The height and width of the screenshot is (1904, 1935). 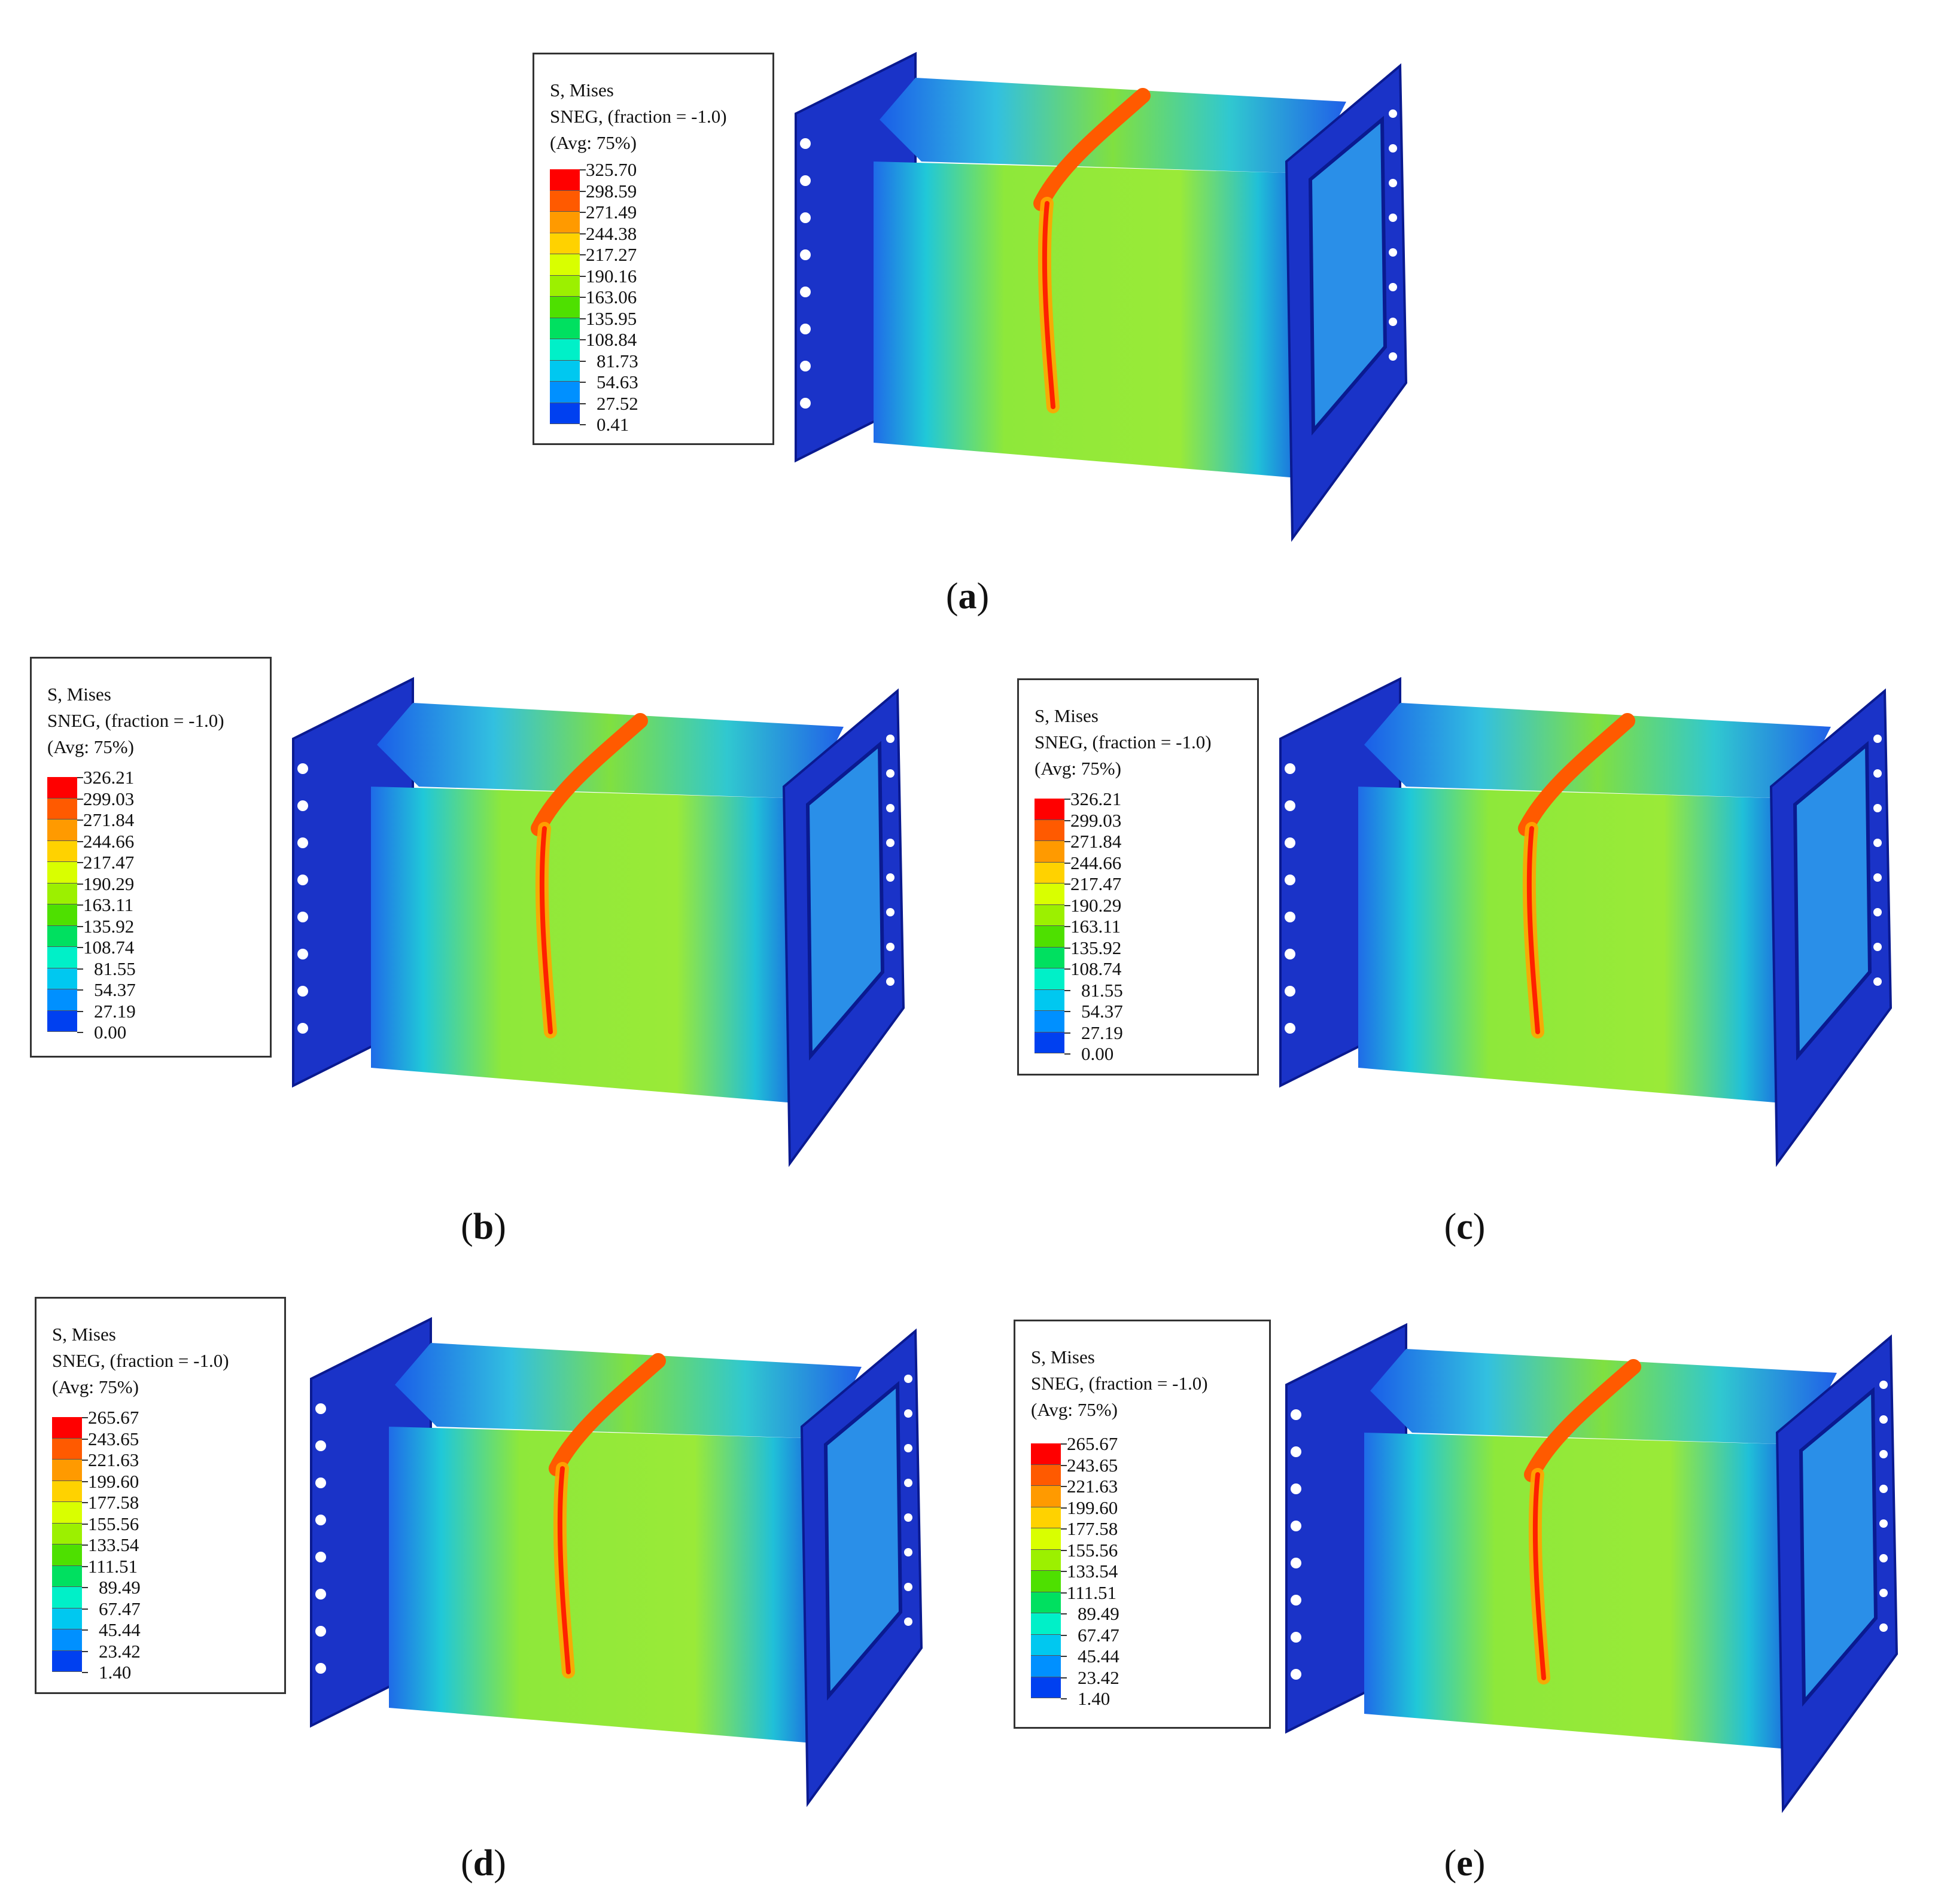 What do you see at coordinates (617, 381) in the screenshot?
I see `legend-value: 54.63` at bounding box center [617, 381].